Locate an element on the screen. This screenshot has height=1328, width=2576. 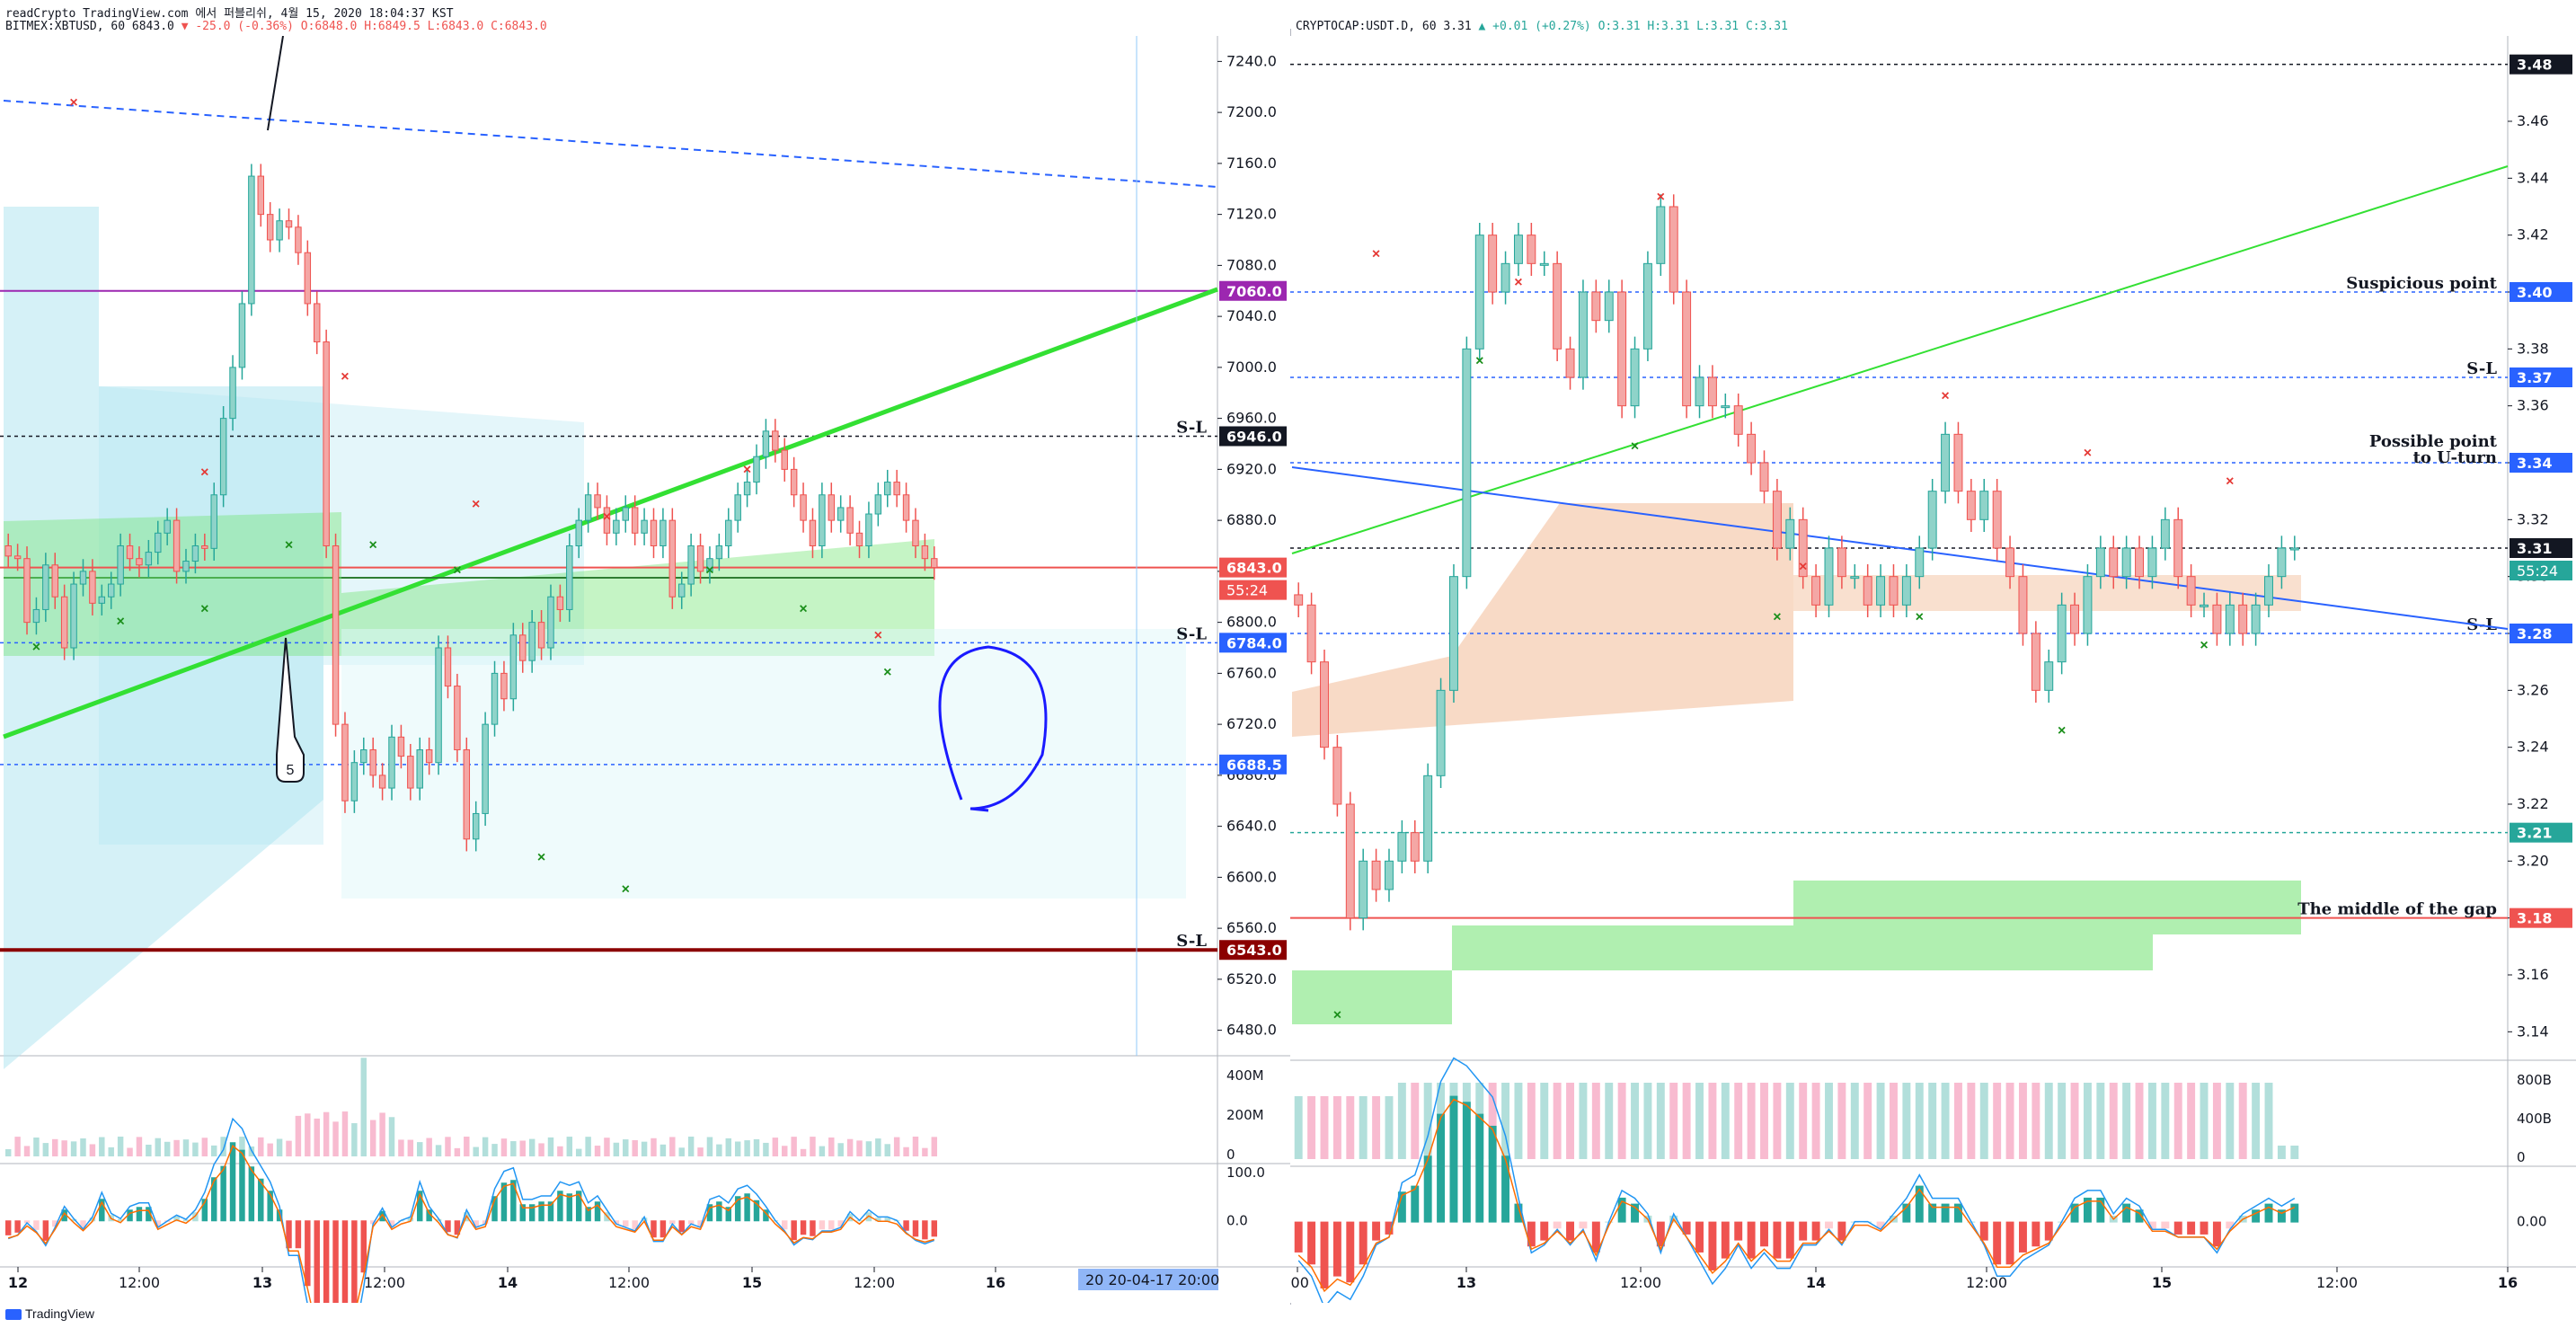
y-tick-label: 7200.0 is located at coordinates (1251, 112).